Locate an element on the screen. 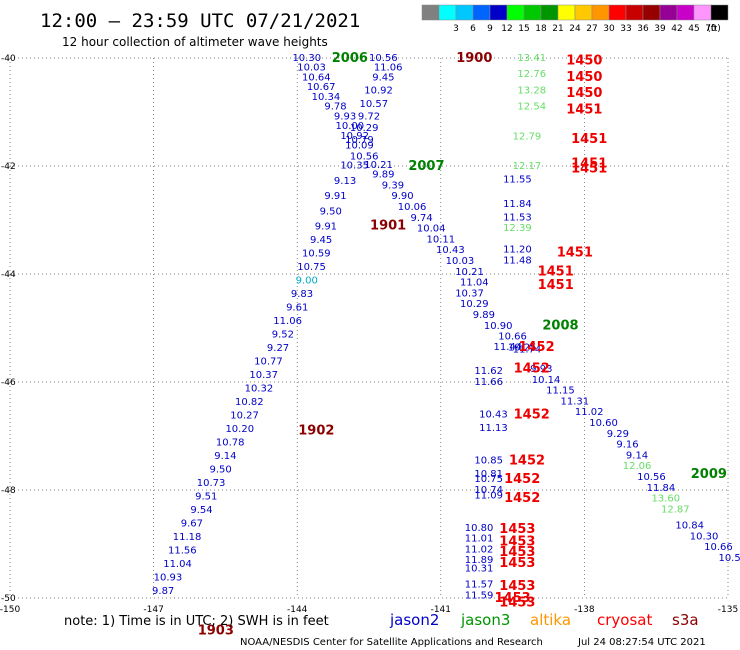 The height and width of the screenshot is (650, 740). wave-height-label: 10.92 is located at coordinates (354, 136).